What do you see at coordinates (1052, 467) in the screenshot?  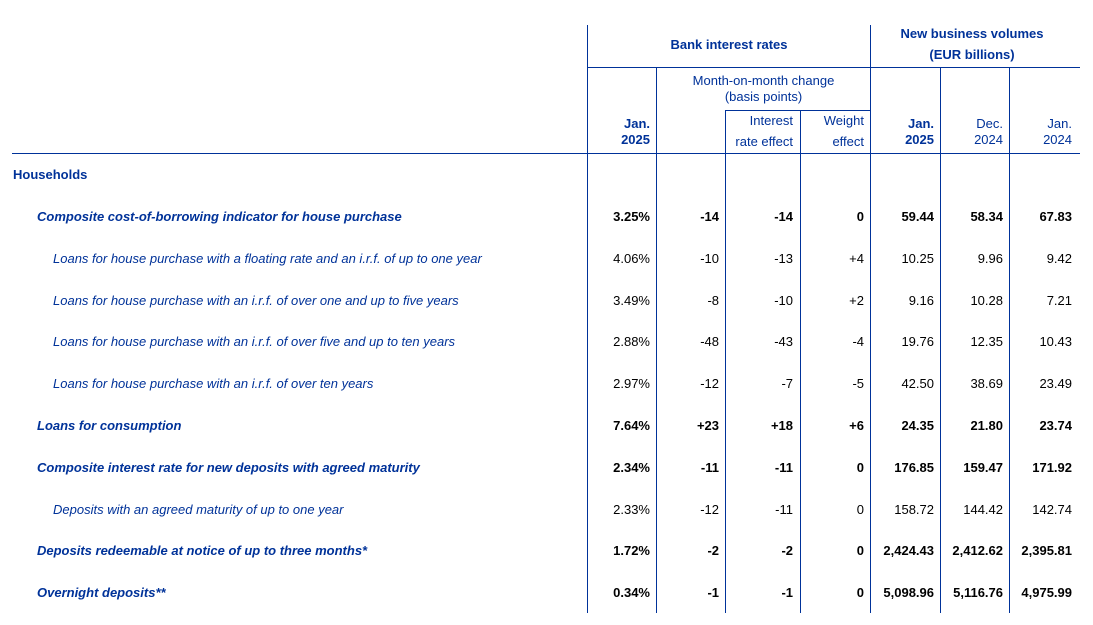 I see `table-cell: 171.92` at bounding box center [1052, 467].